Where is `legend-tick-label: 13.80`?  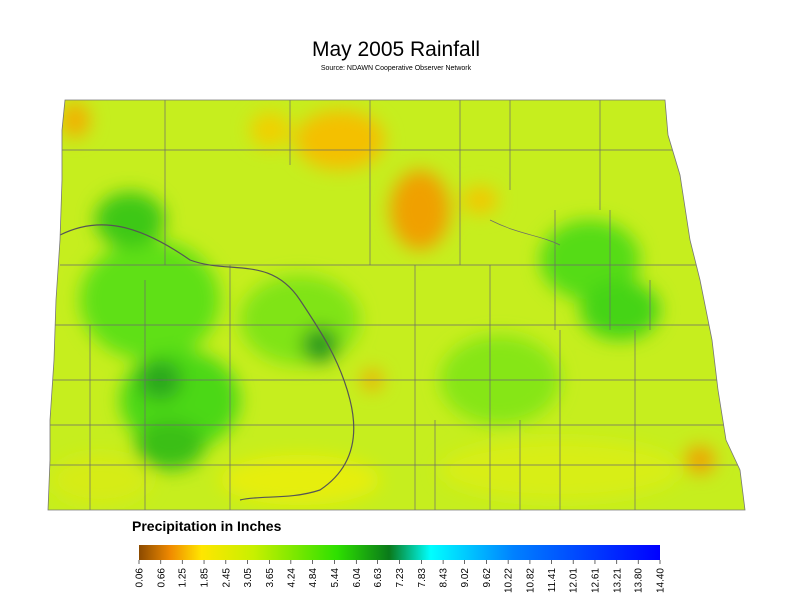
legend-tick-label: 13.80 is located at coordinates (639, 580).